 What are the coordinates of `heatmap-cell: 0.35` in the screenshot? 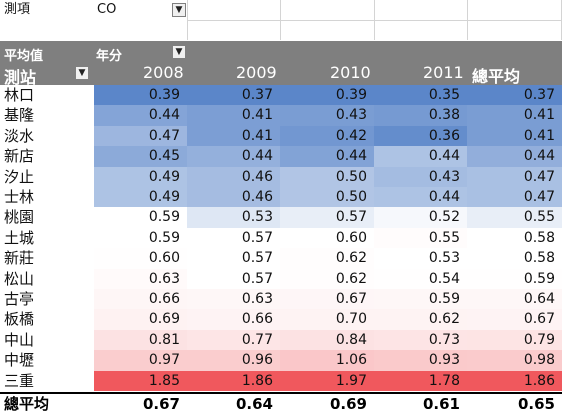 It's located at (420, 95).